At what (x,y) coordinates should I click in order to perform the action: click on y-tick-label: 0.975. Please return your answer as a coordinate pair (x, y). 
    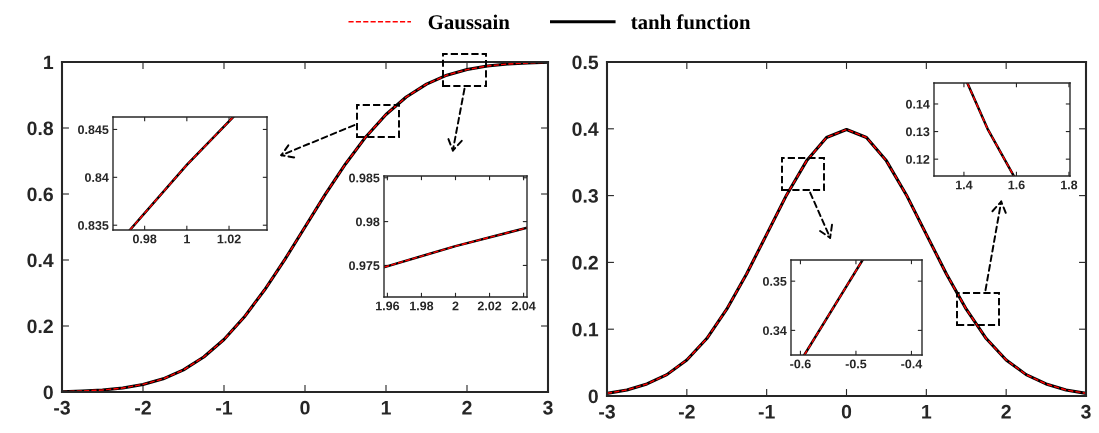
    Looking at the image, I should click on (364, 266).